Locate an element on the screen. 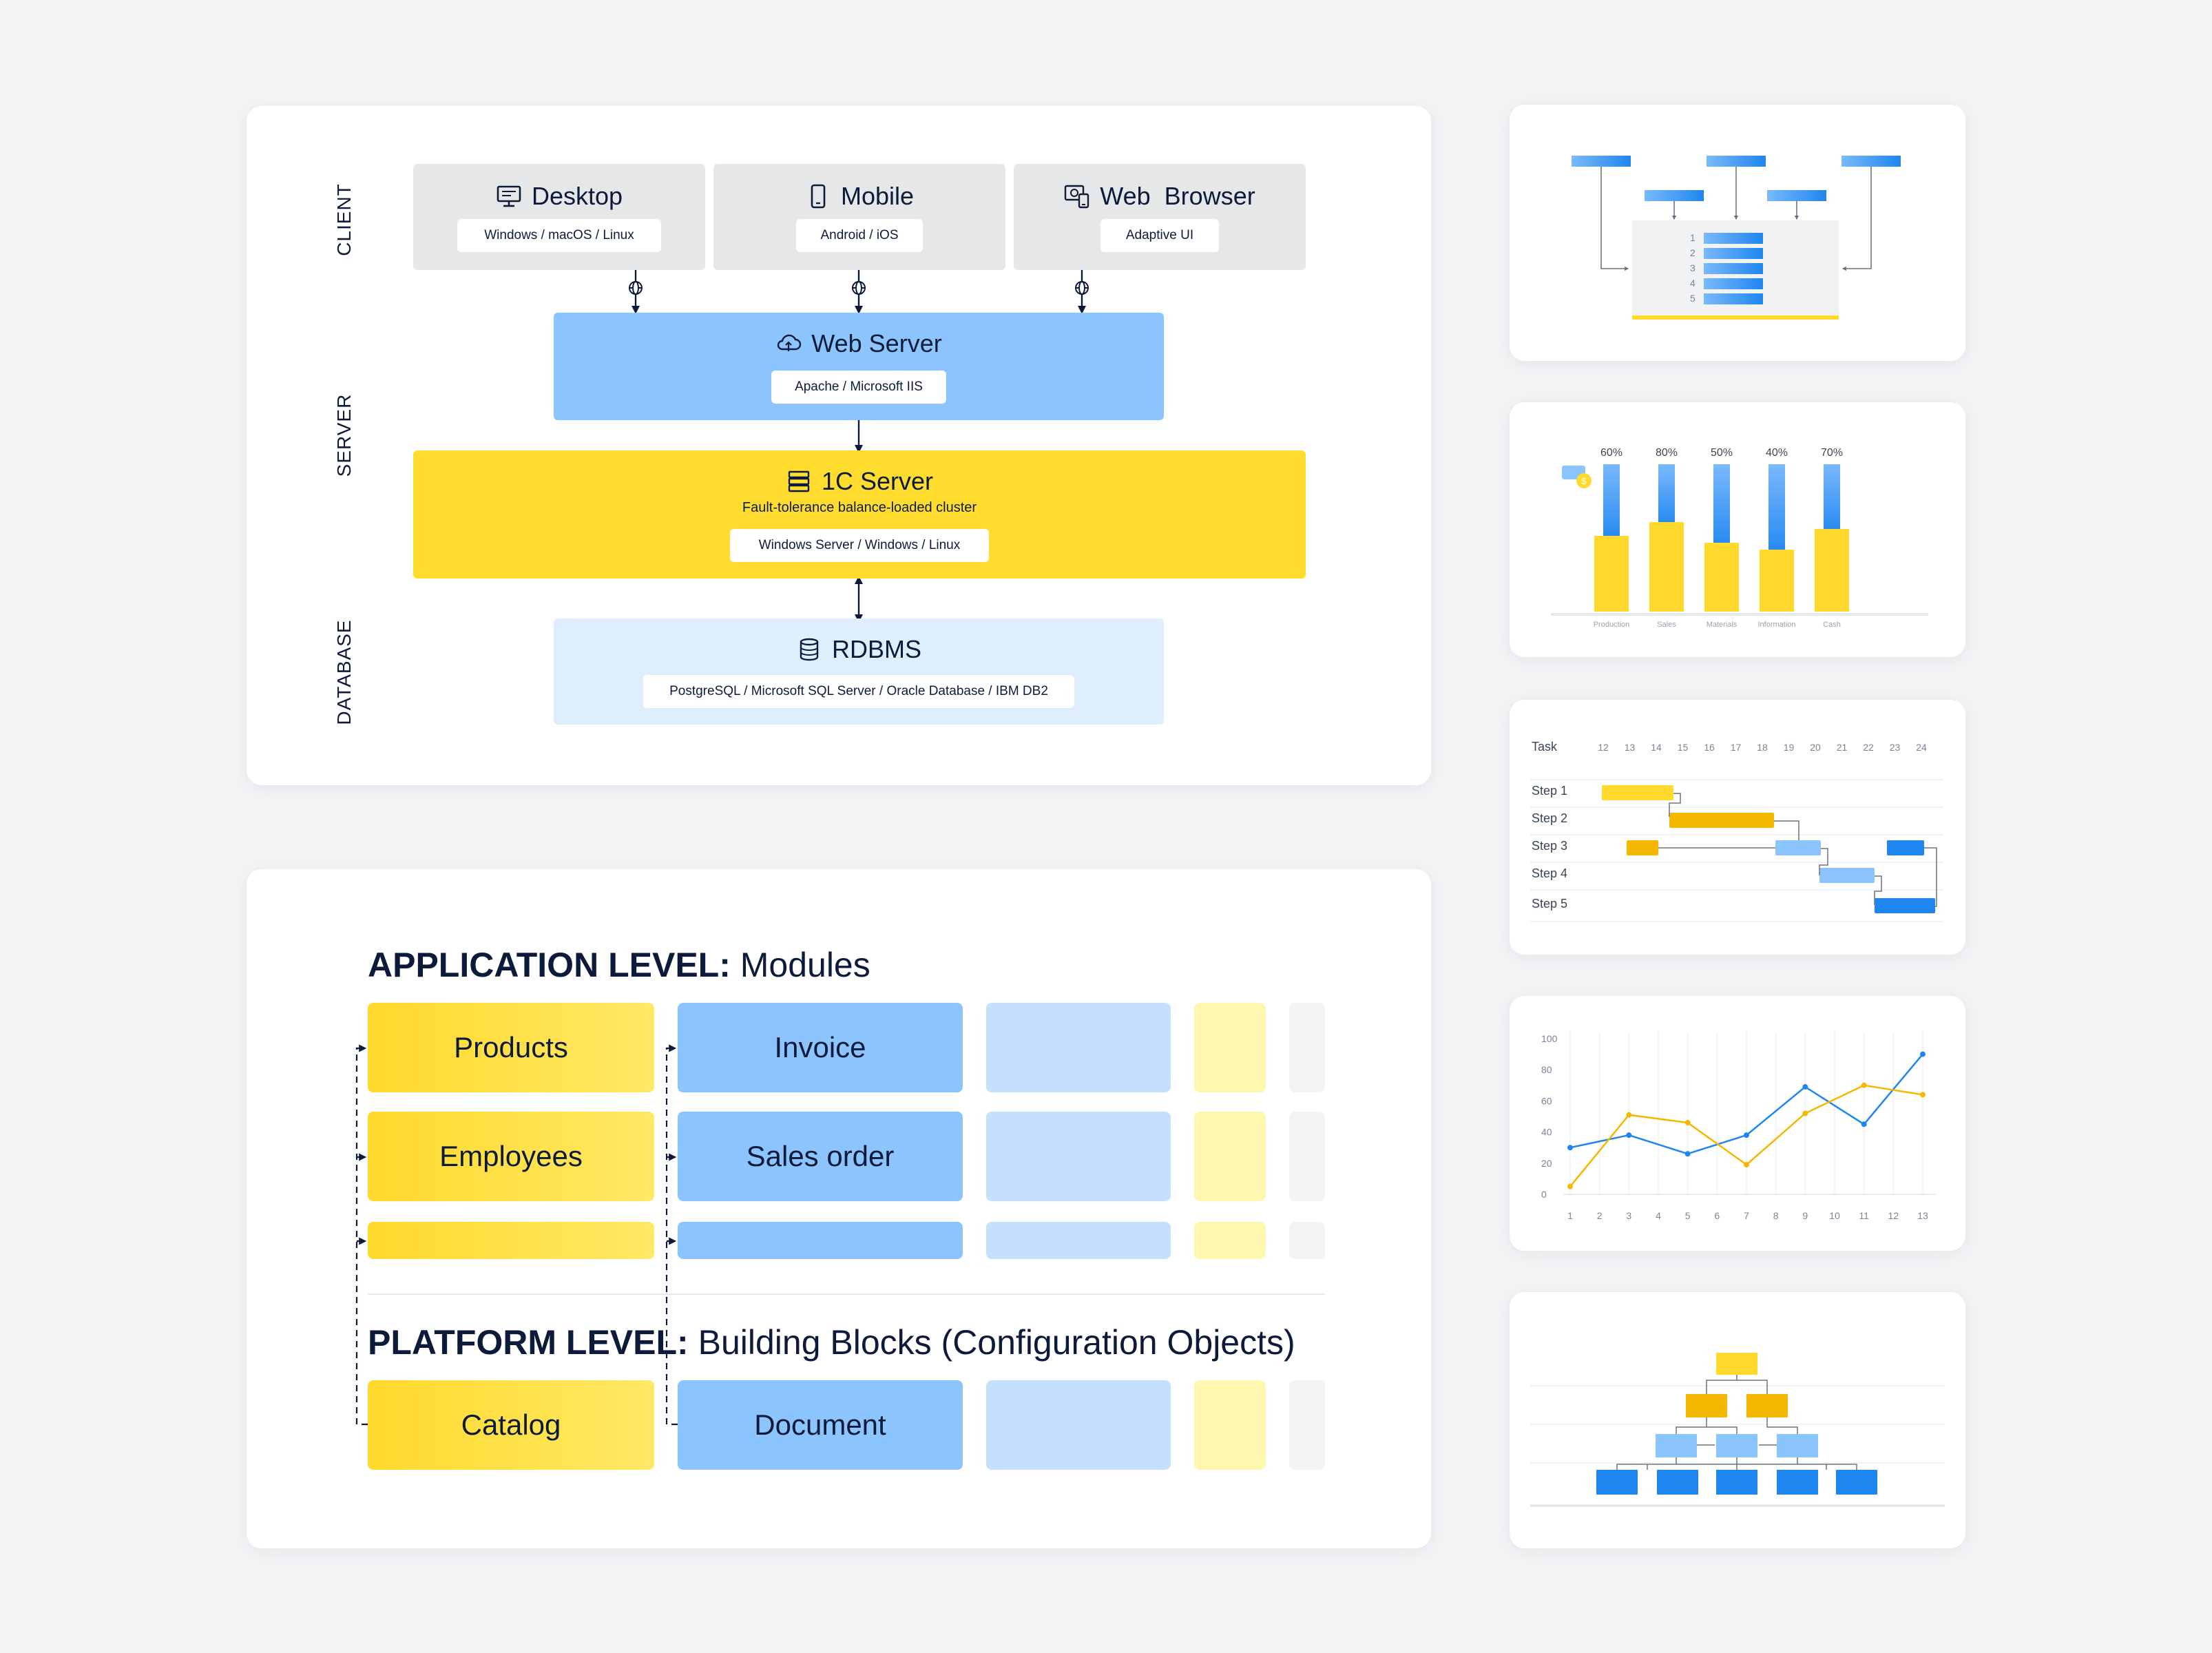 The height and width of the screenshot is (1653, 2212). platform-level-bold: PLATFORM LEVEL: is located at coordinates (528, 1342).